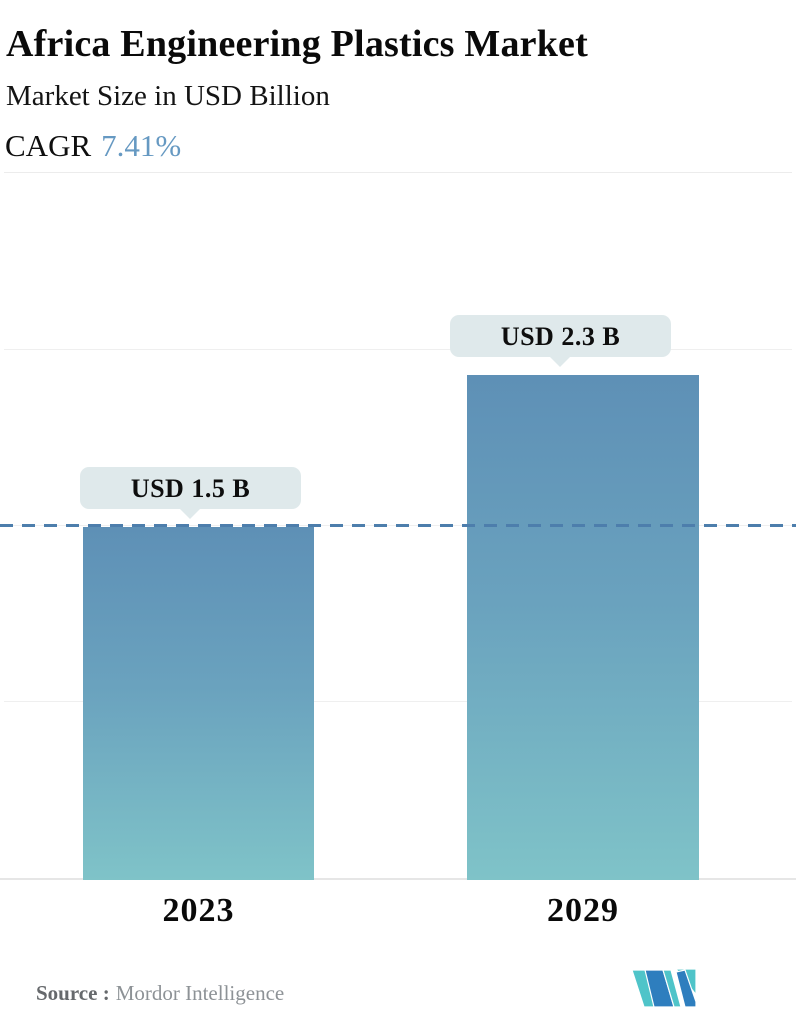 This screenshot has width=796, height=1034. I want to click on cagr-value: 7.41%, so click(141, 145).